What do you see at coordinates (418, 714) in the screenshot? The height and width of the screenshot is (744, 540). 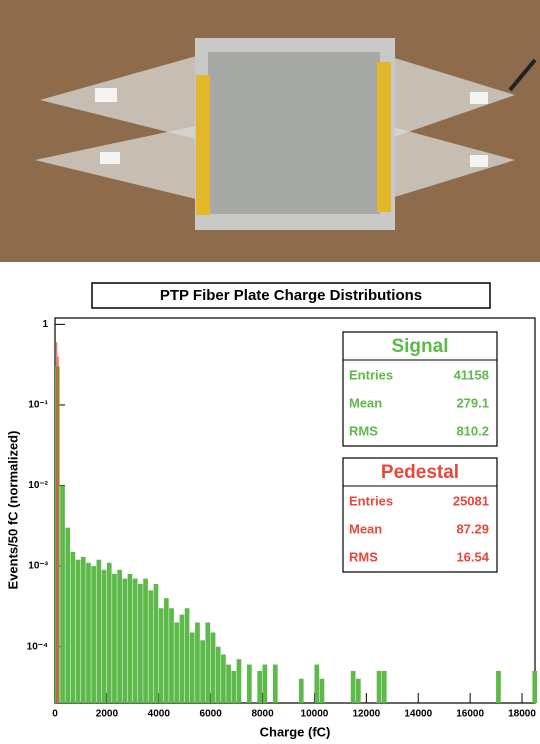 I see `x-tick-label: 14000` at bounding box center [418, 714].